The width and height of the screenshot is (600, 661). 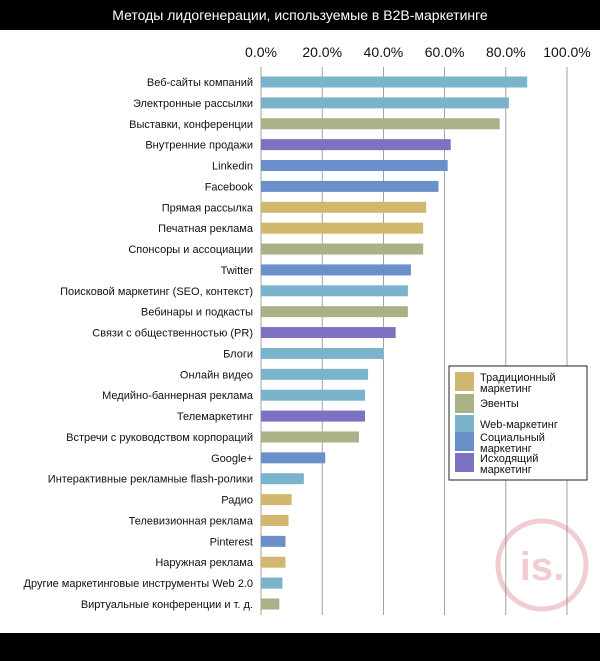 I want to click on watermark-logo: is., so click(x=542, y=565).